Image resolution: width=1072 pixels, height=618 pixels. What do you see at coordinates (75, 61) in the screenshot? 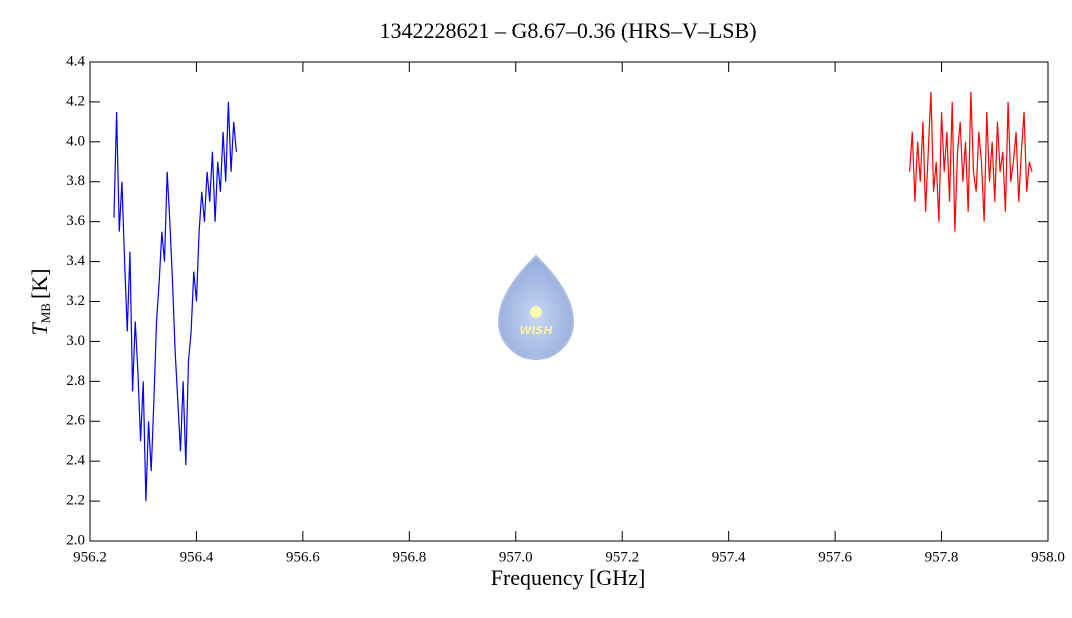
I see `y-tick-label: 4.4` at bounding box center [75, 61].